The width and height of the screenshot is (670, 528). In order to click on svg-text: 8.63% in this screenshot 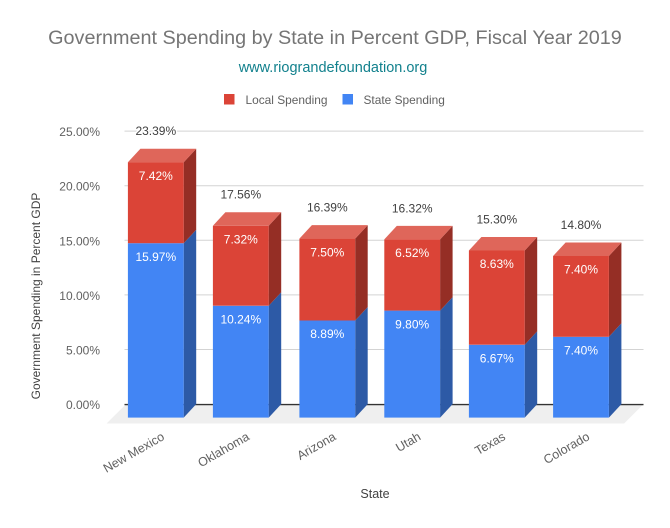, I will do `click(497, 264)`.